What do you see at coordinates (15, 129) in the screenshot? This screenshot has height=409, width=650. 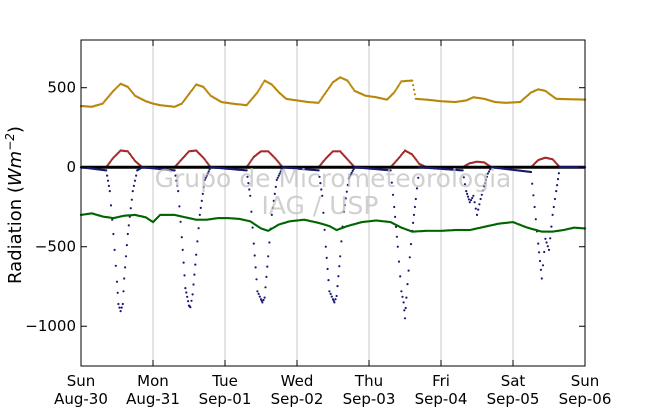 I see `y-axis-label-close: )` at bounding box center [15, 129].